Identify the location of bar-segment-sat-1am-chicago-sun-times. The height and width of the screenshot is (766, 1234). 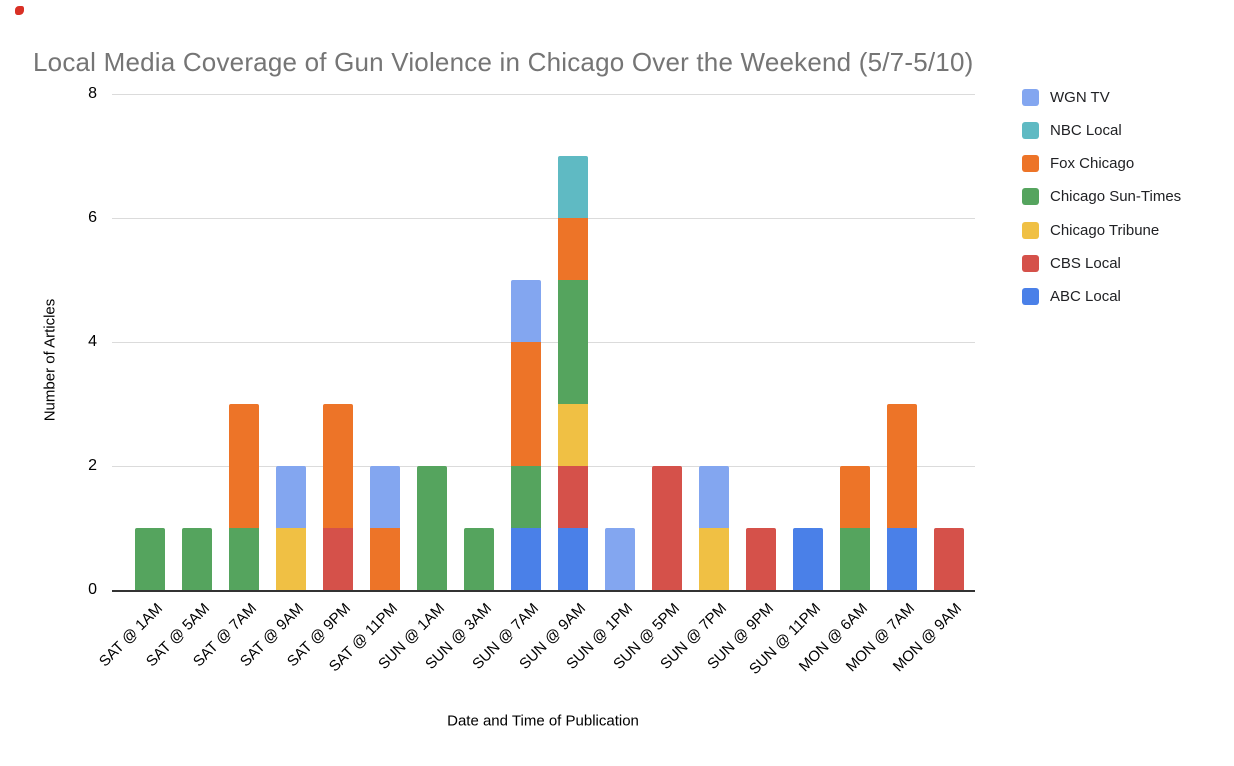
(149, 559).